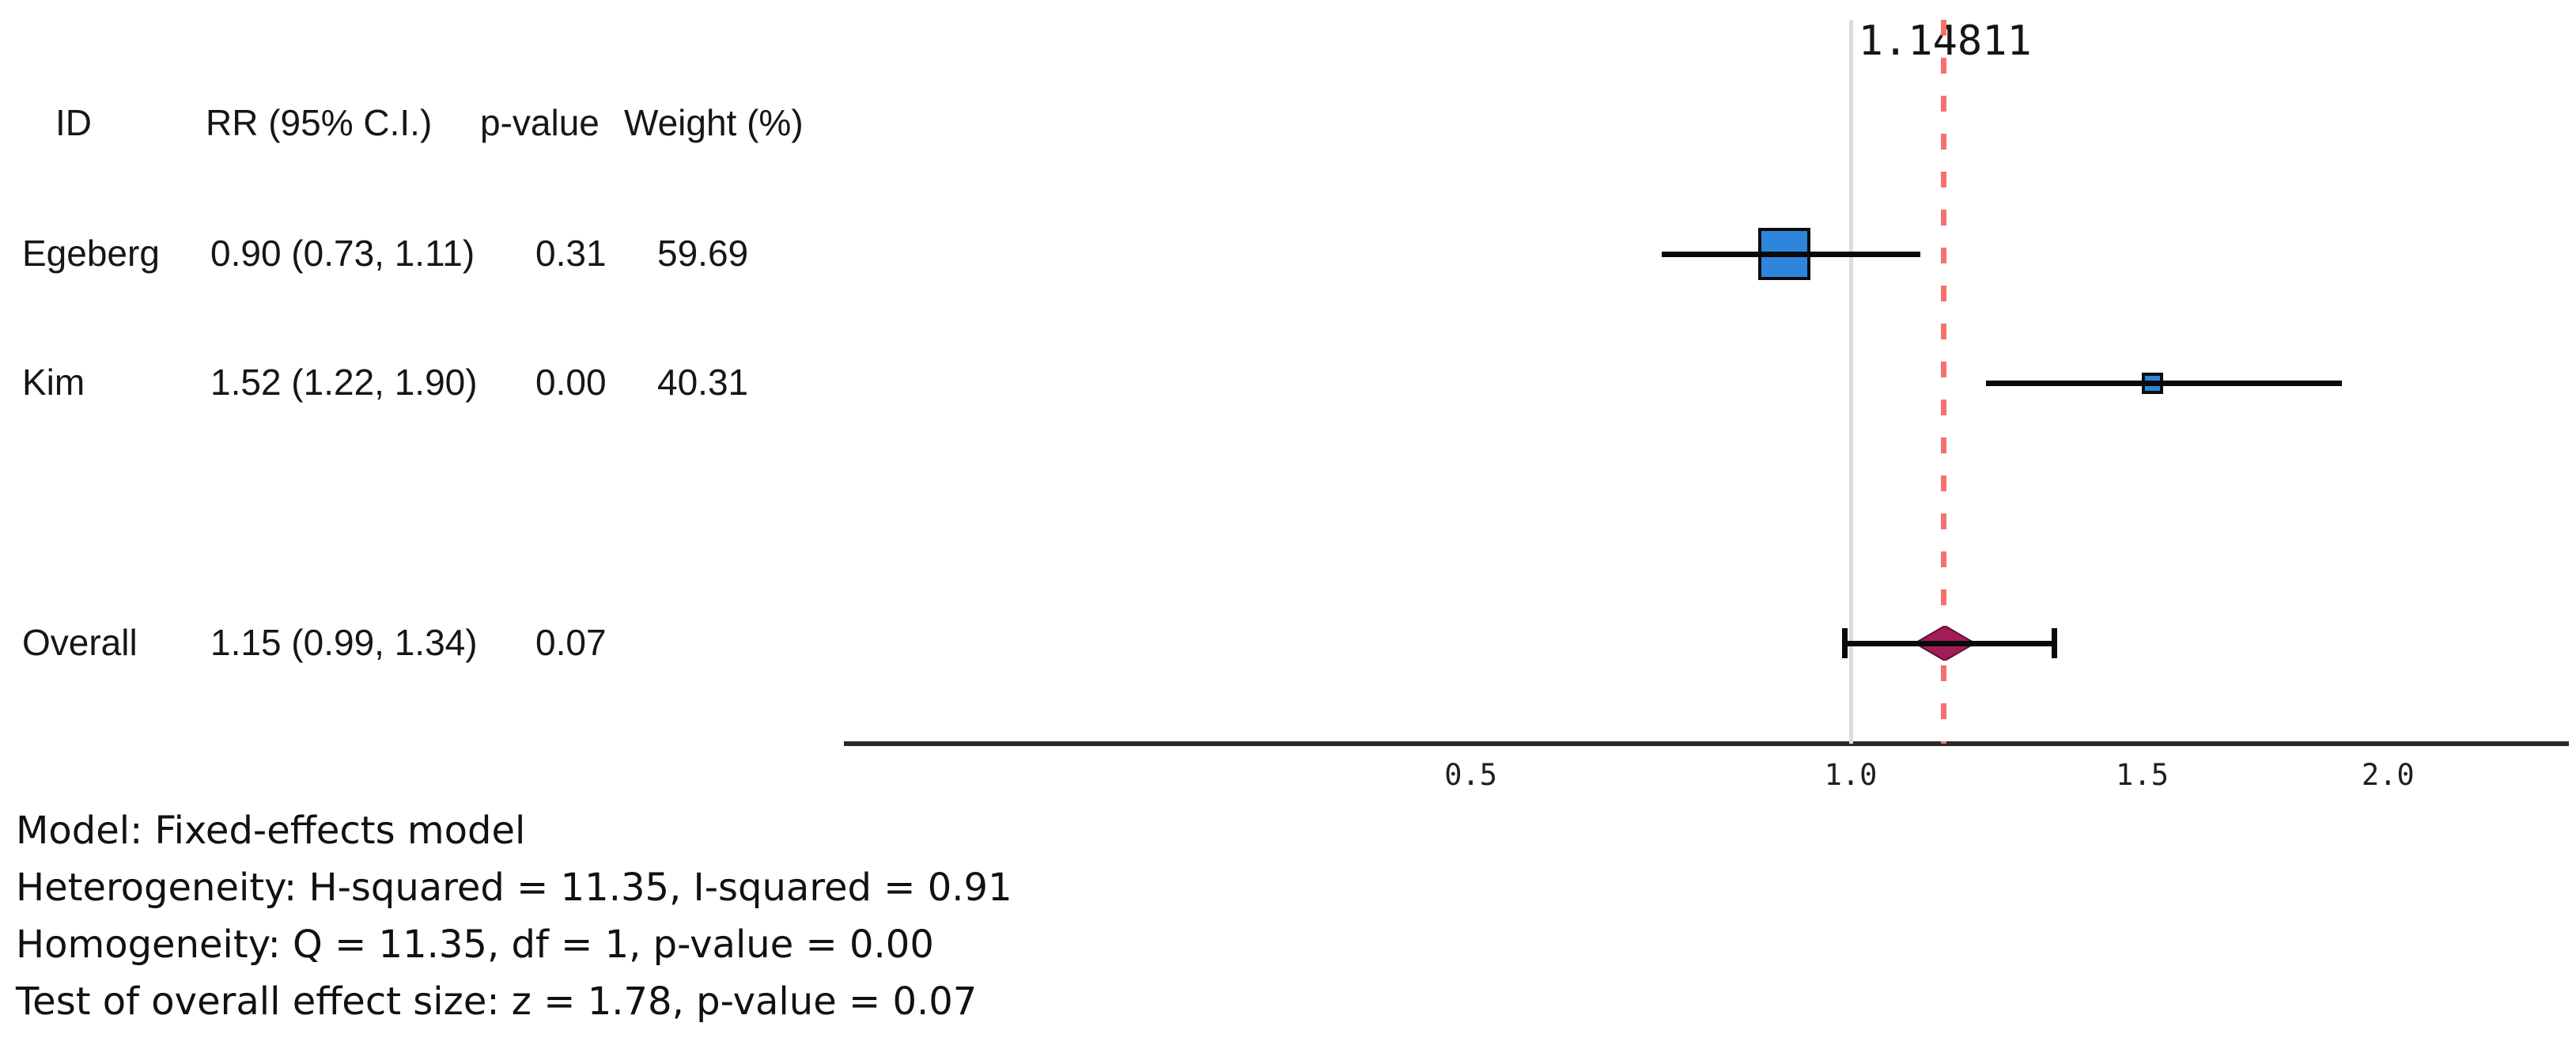 Image resolution: width=2576 pixels, height=1038 pixels. Describe the element at coordinates (80, 642) in the screenshot. I see `overall-label: Overall` at that location.